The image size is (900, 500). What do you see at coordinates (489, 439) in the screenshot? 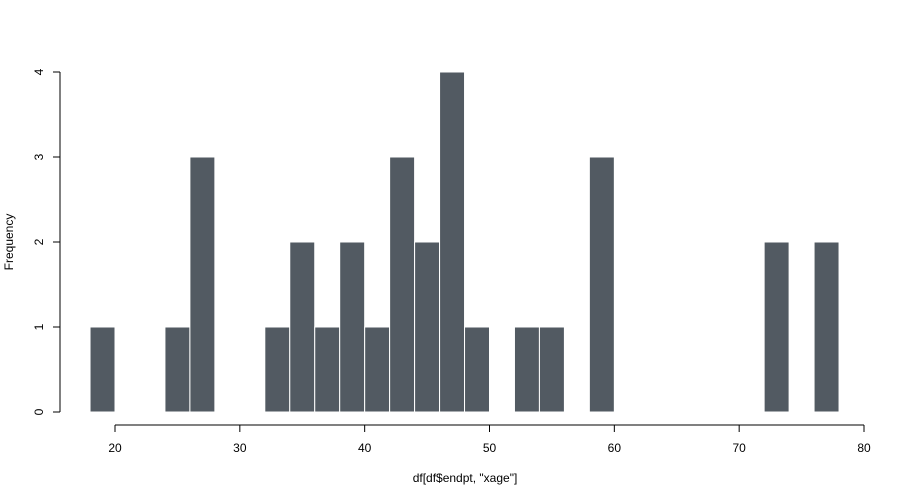
I see `x-axis: 20 30 40 50 60 70 80` at bounding box center [489, 439].